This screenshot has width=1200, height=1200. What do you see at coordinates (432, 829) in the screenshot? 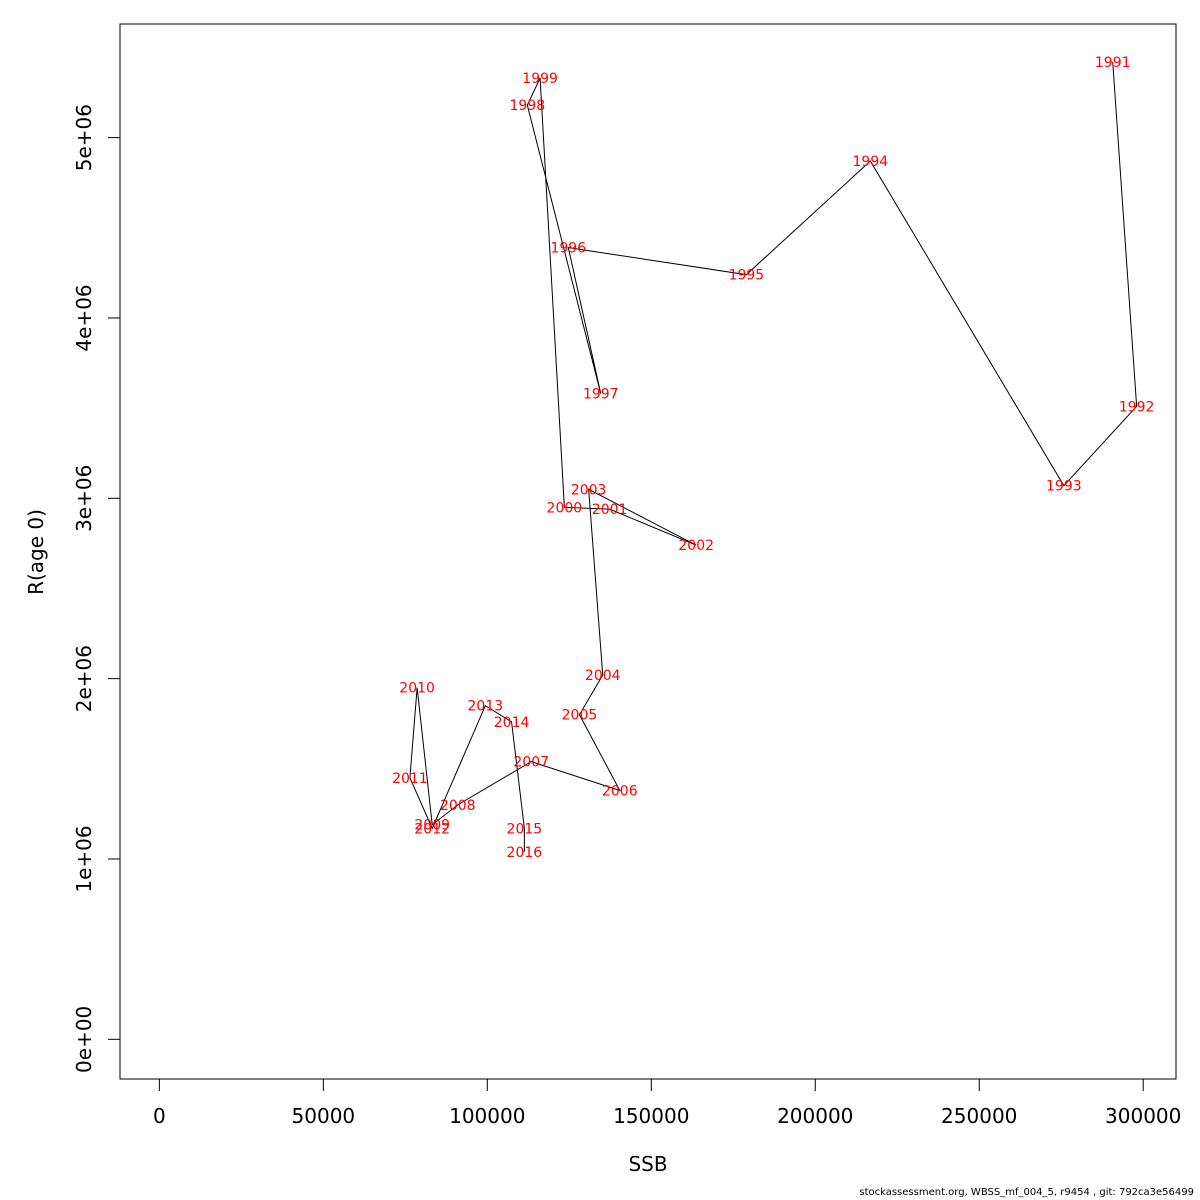
I see `point-label: 2012` at bounding box center [432, 829].